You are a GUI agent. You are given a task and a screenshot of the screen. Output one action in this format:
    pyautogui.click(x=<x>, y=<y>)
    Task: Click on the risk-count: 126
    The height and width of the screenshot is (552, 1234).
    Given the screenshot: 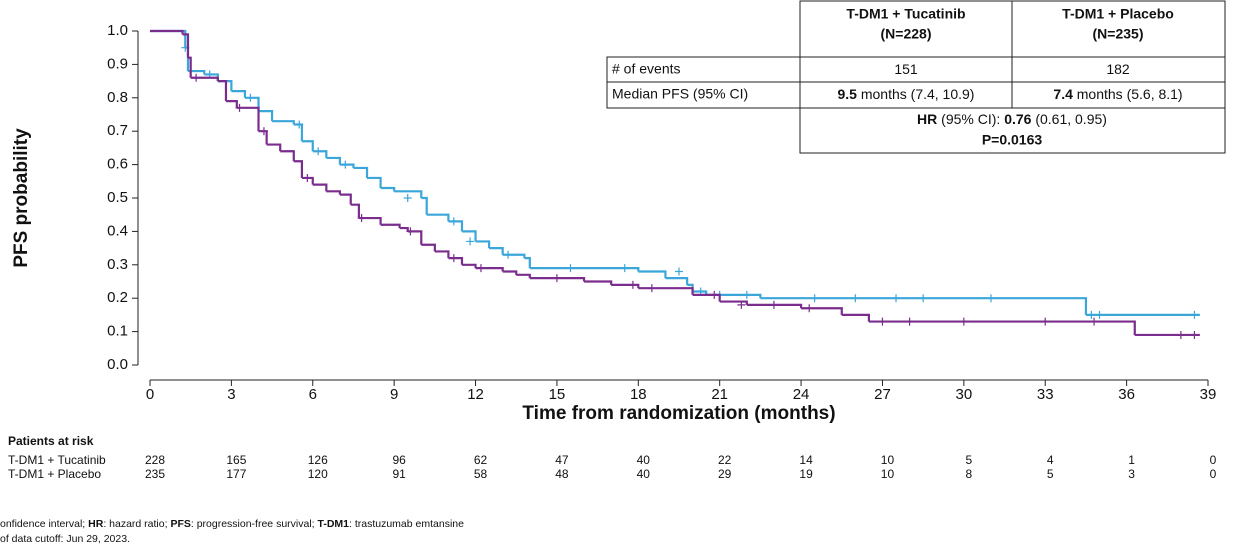 What is the action you would take?
    pyautogui.click(x=318, y=460)
    